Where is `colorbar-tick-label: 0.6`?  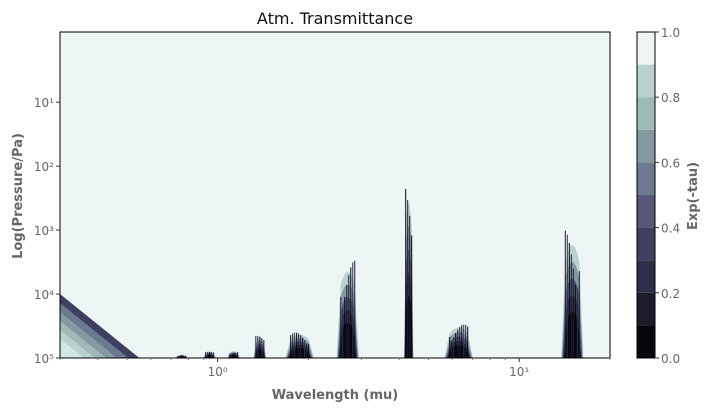 colorbar-tick-label: 0.6 is located at coordinates (670, 163).